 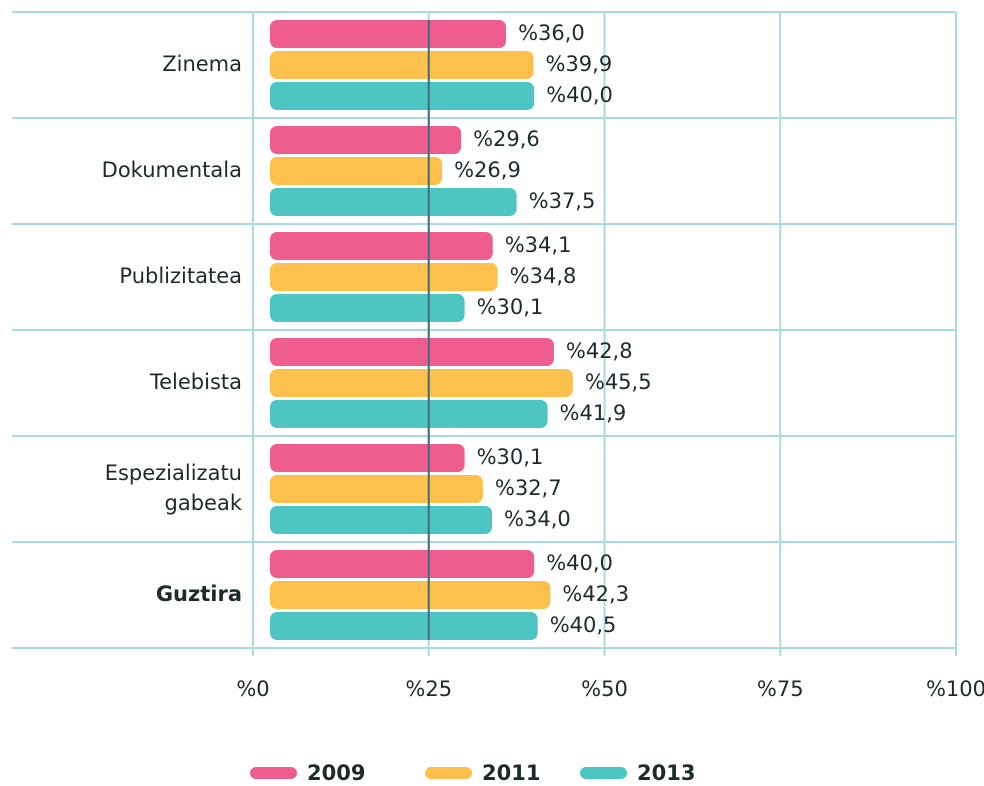 What do you see at coordinates (604, 689) in the screenshot?
I see `x-tick-label: %50` at bounding box center [604, 689].